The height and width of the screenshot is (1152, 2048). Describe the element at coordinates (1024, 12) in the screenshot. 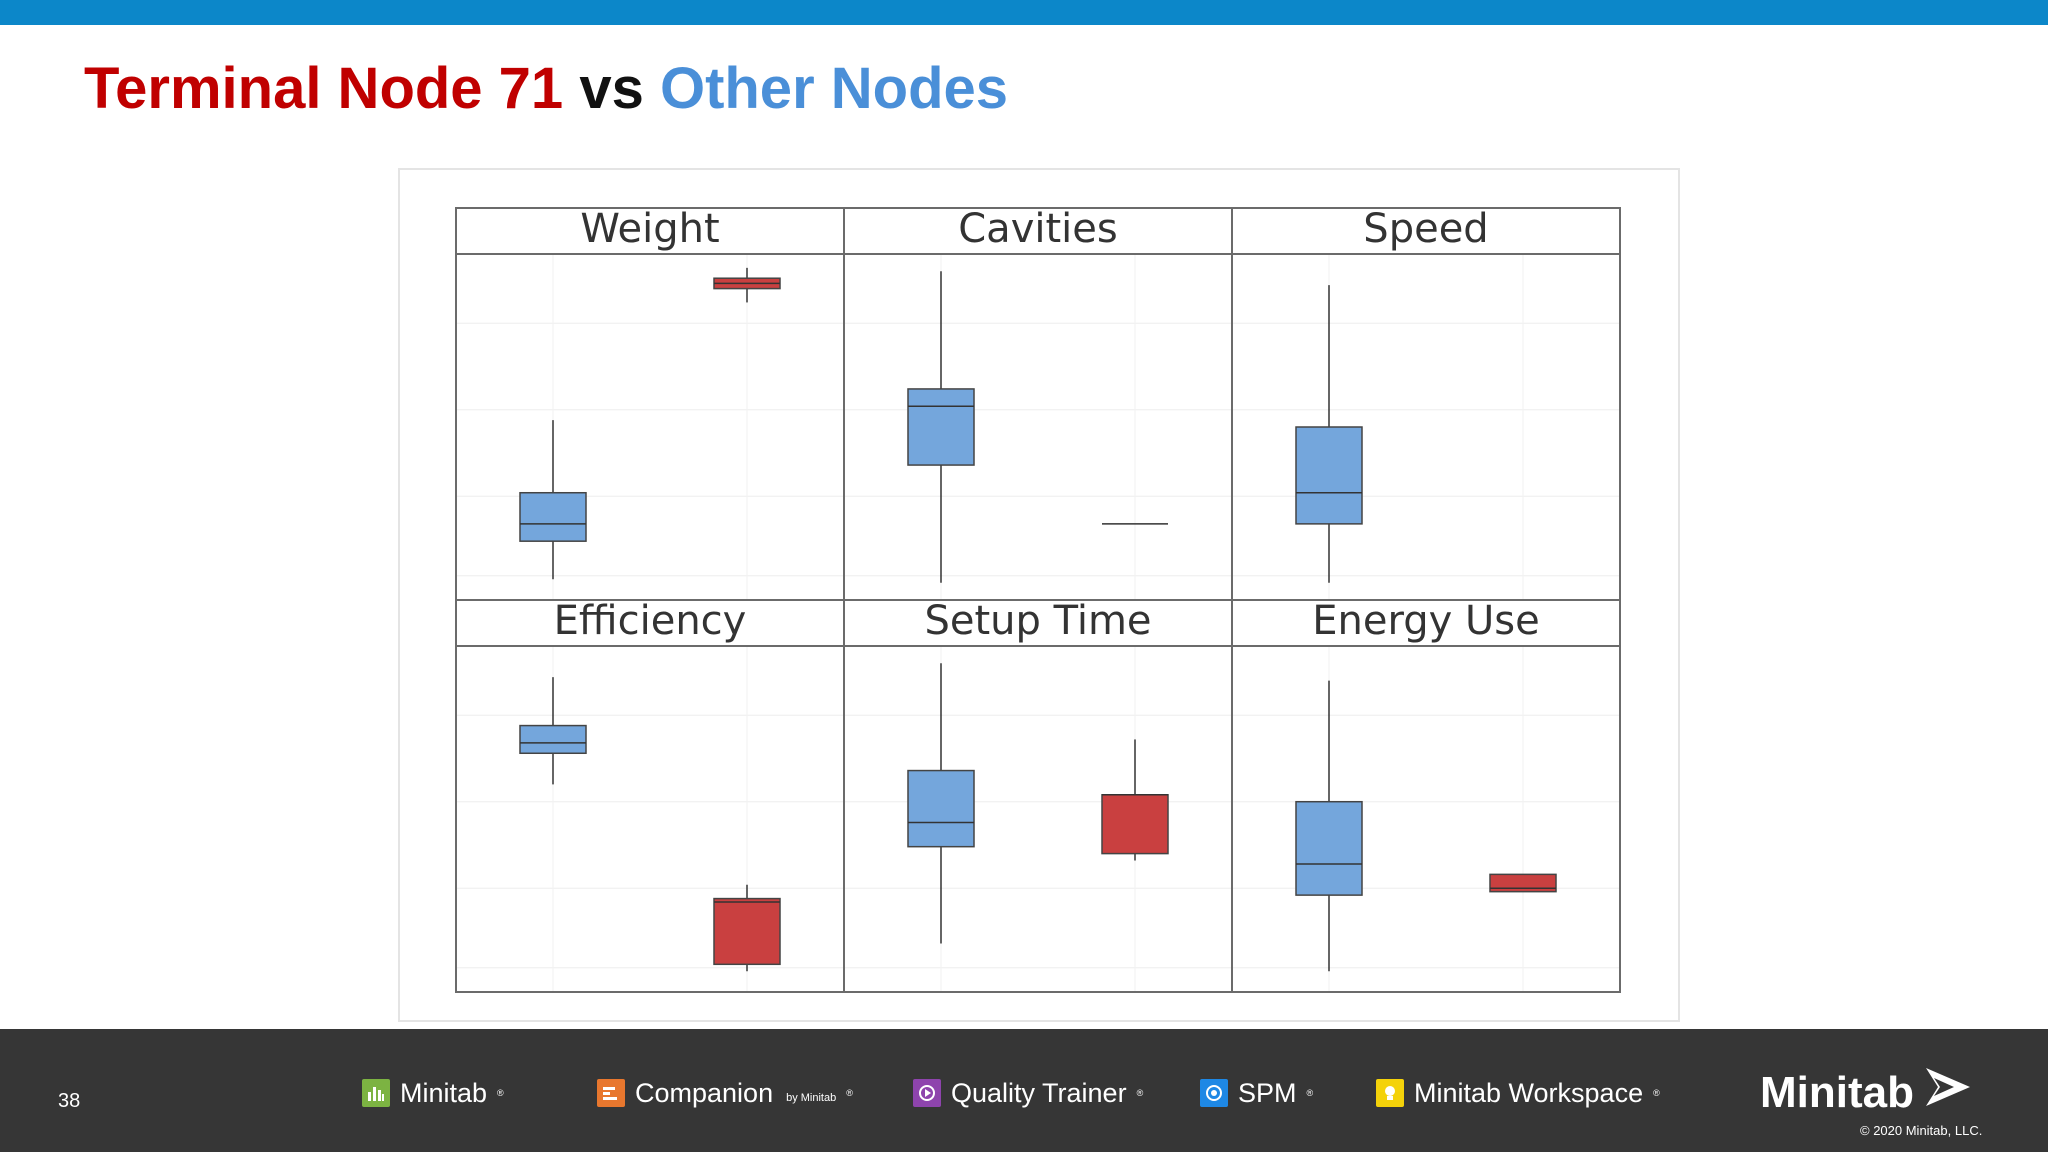

I see `top-accent-bar` at that location.